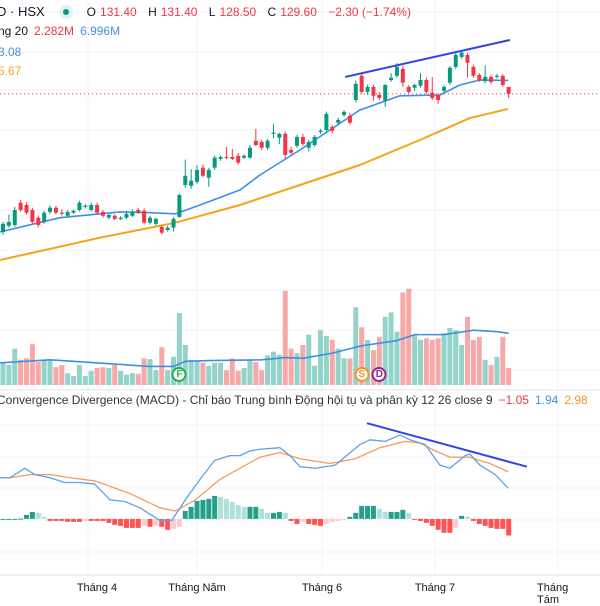 This screenshot has height=606, width=600. I want to click on close-value: 129.60, so click(298, 11).